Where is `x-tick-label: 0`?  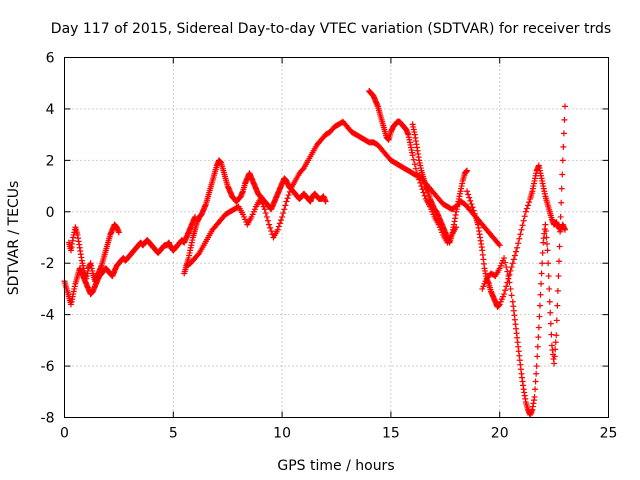
x-tick-label: 0 is located at coordinates (64, 434).